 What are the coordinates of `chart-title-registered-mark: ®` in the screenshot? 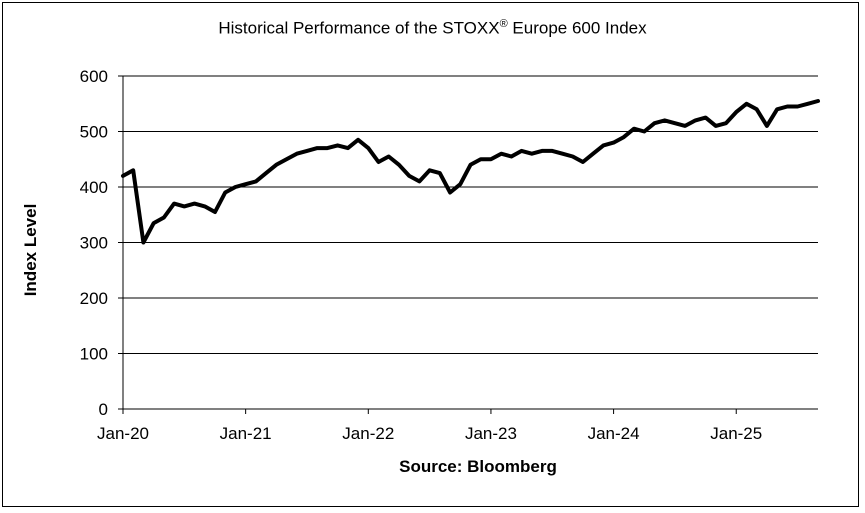 It's located at (503, 24).